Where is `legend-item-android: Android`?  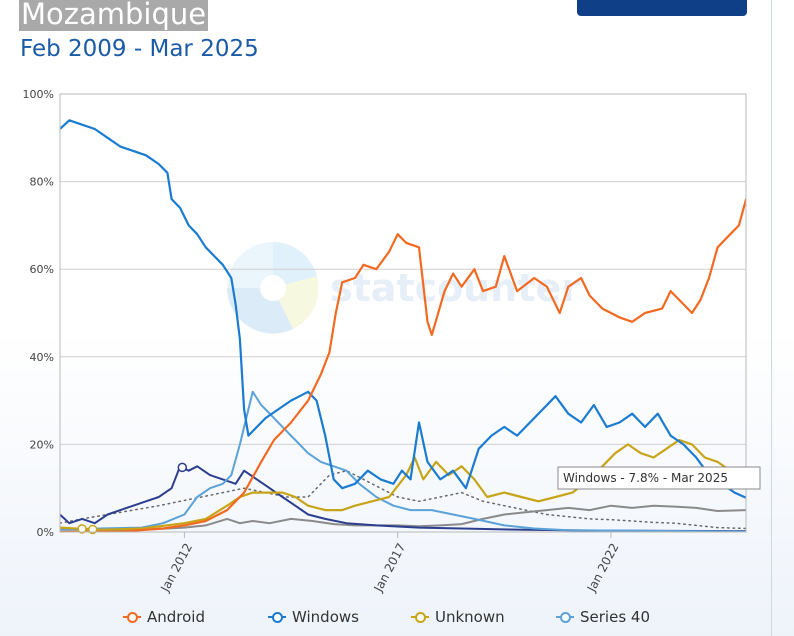
legend-item-android: Android is located at coordinates (164, 617).